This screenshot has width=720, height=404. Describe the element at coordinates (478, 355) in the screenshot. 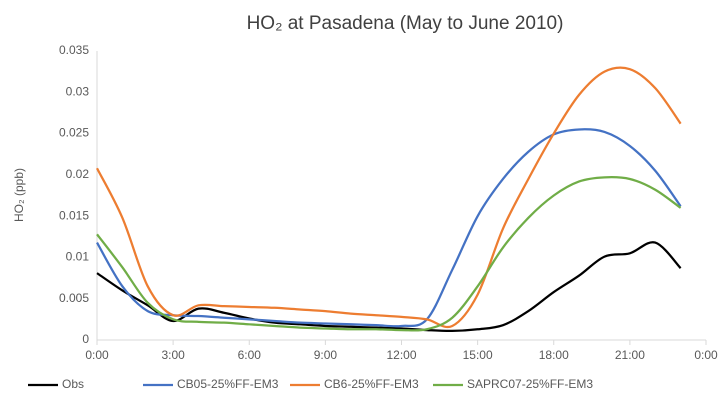

I see `x-tick-label: 15:00` at that location.